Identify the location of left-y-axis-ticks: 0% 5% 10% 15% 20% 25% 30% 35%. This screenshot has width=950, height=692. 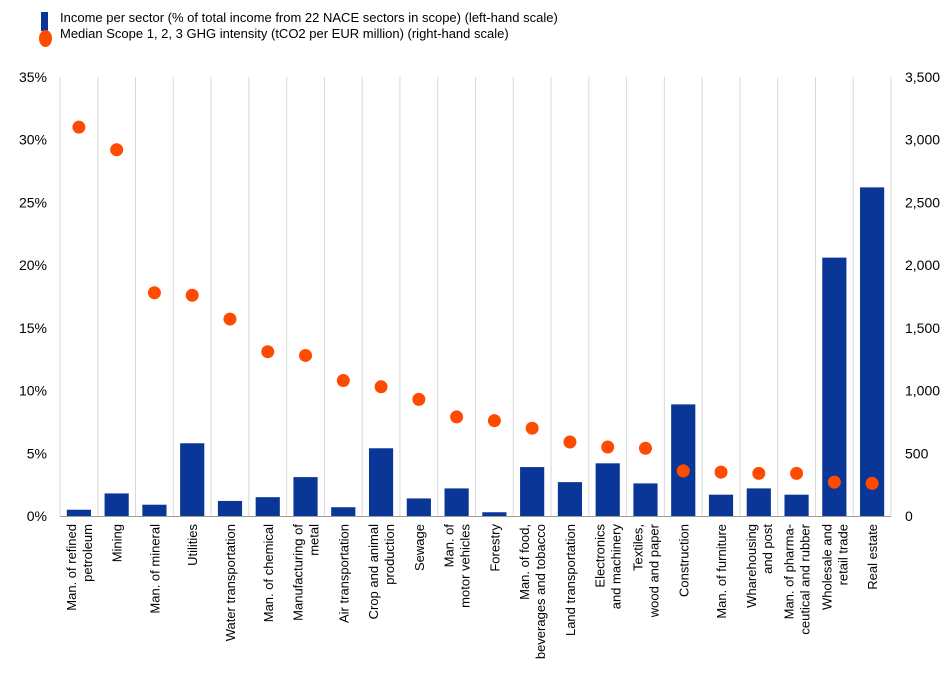
(33, 296).